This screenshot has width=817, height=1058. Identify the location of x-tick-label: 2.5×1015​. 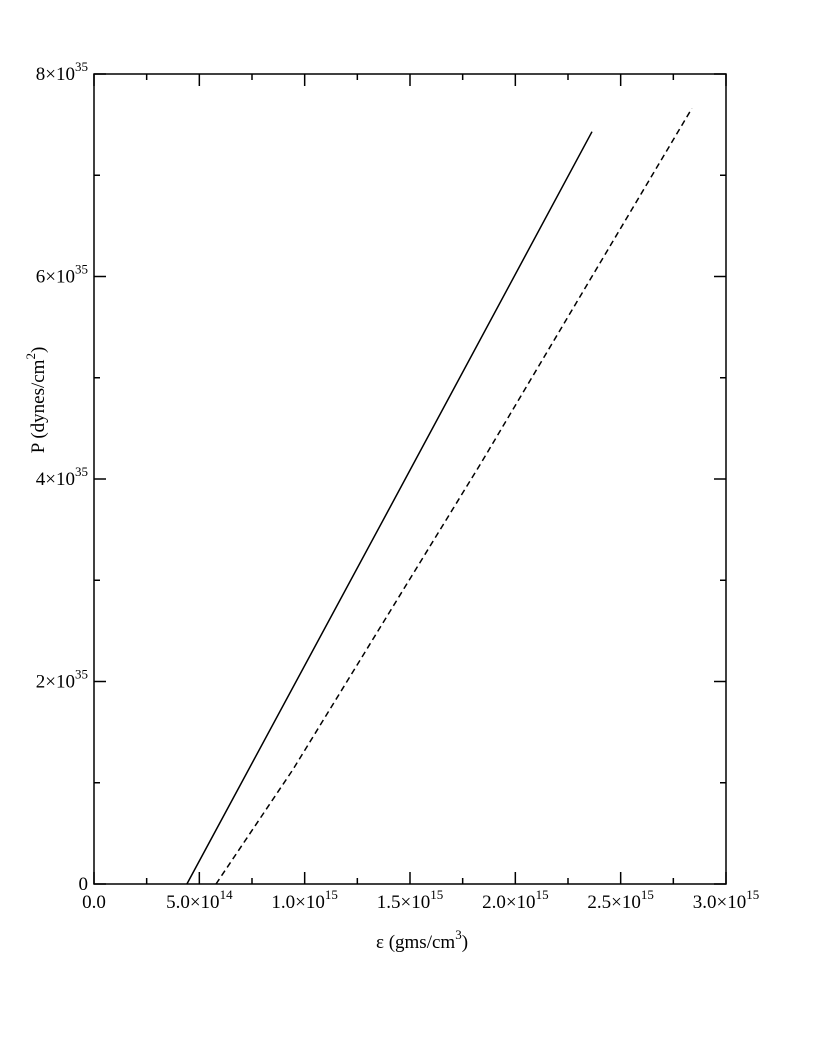
(620, 900).